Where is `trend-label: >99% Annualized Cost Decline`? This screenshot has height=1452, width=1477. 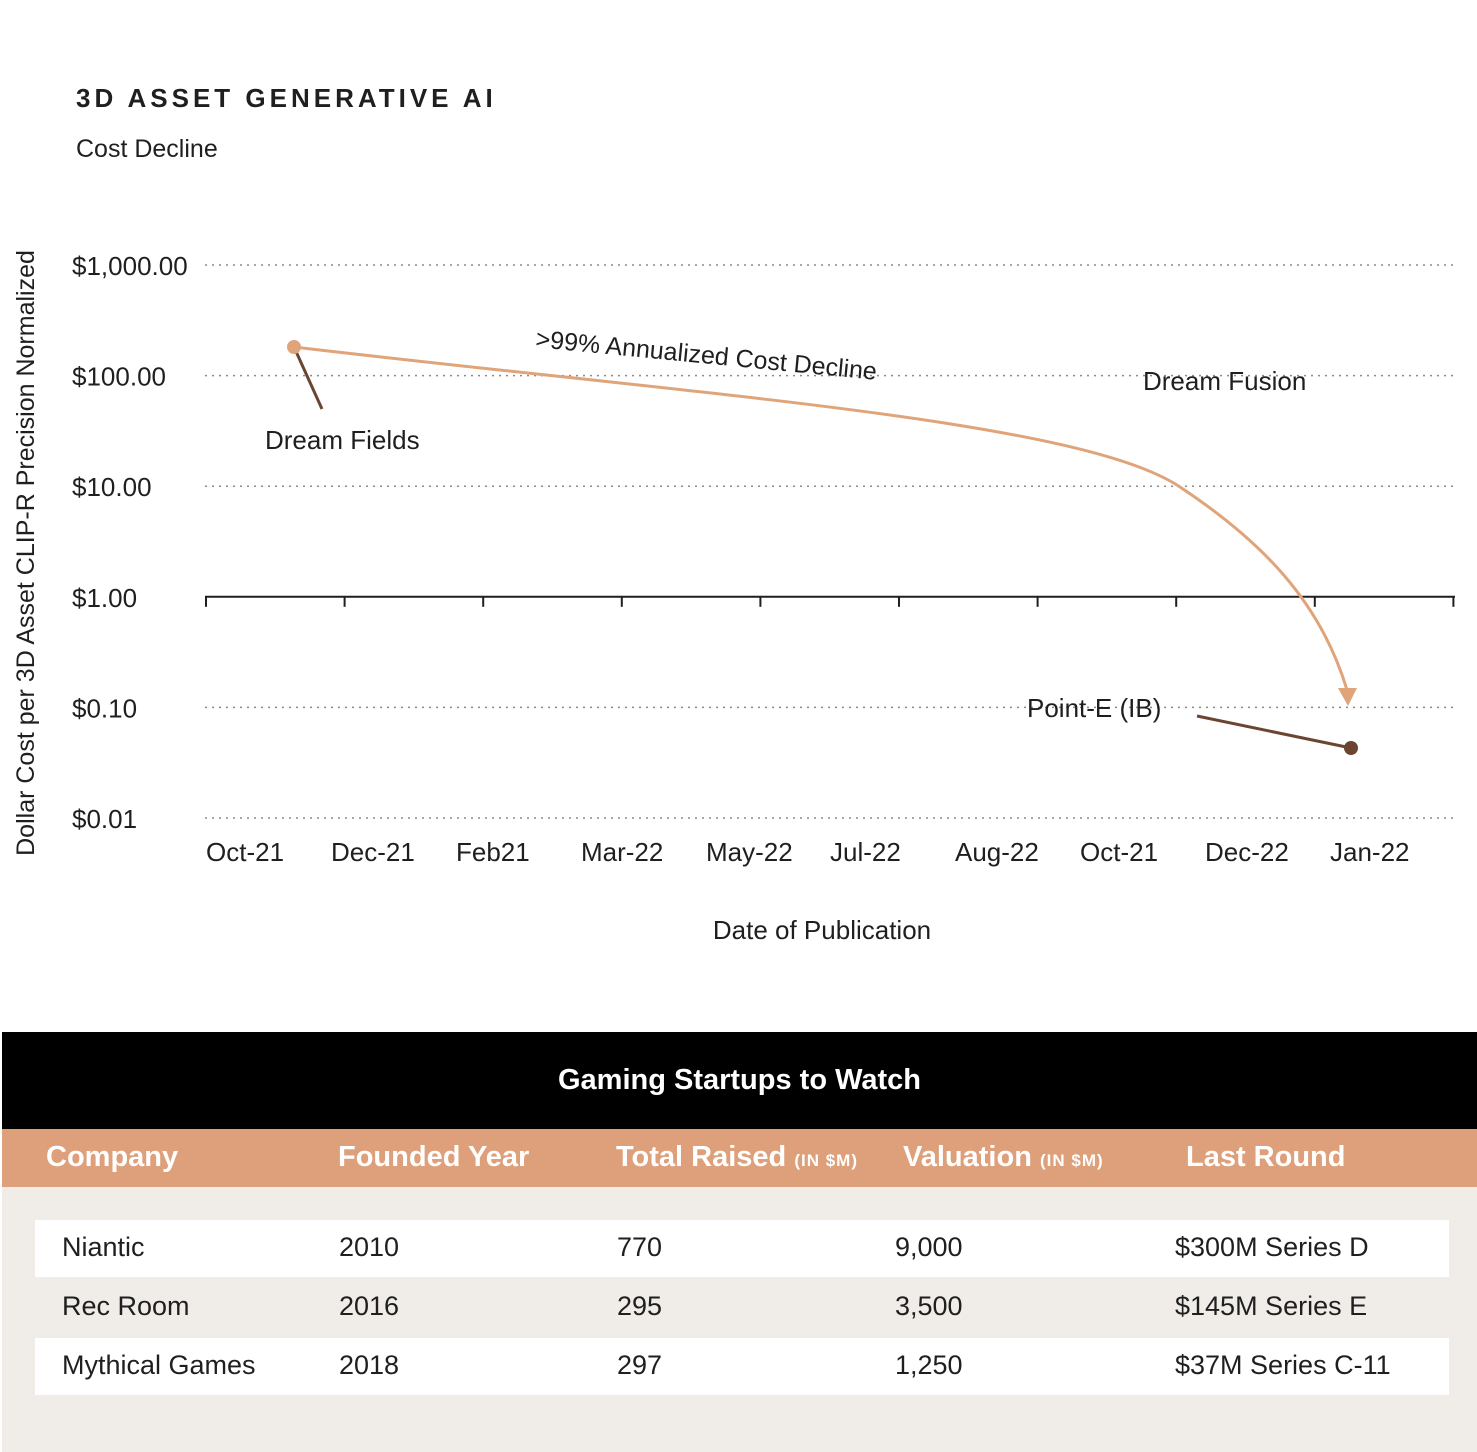
trend-label: >99% Annualized Cost Decline is located at coordinates (706, 355).